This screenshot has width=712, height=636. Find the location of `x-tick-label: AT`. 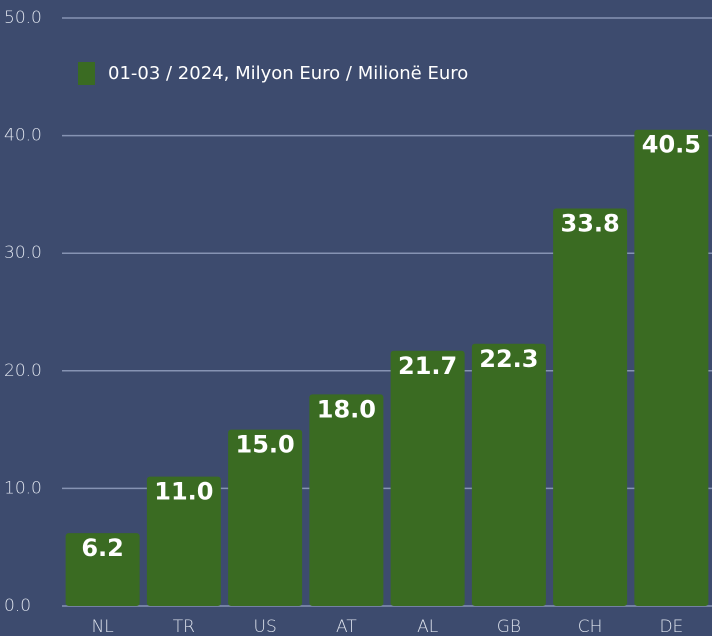

x-tick-label: AT is located at coordinates (346, 626).